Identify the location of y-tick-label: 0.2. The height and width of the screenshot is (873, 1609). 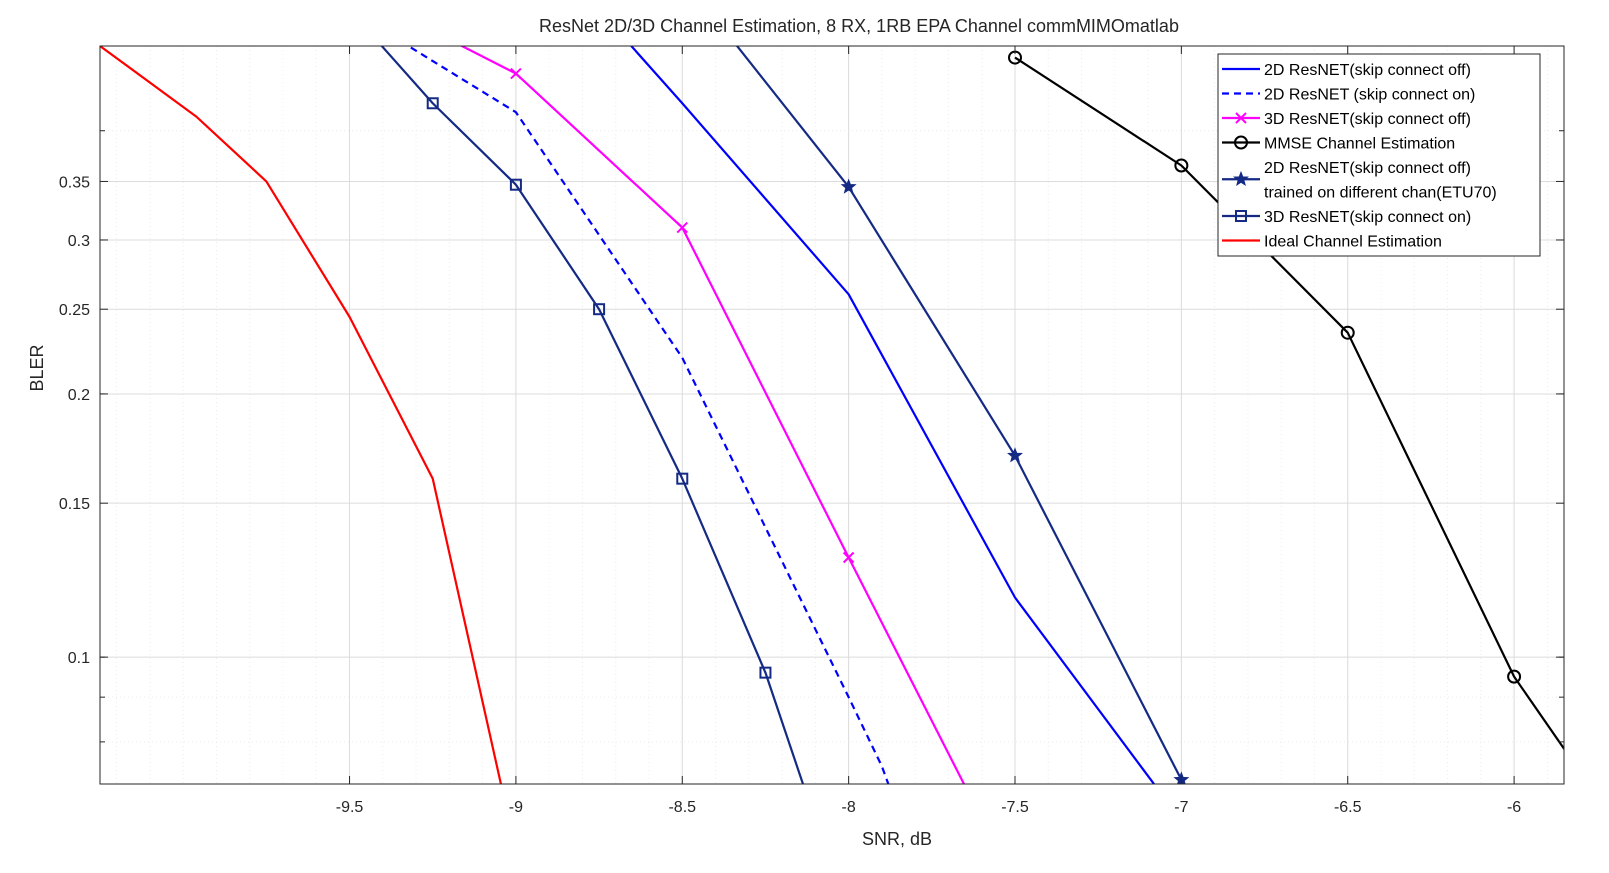
(79, 395).